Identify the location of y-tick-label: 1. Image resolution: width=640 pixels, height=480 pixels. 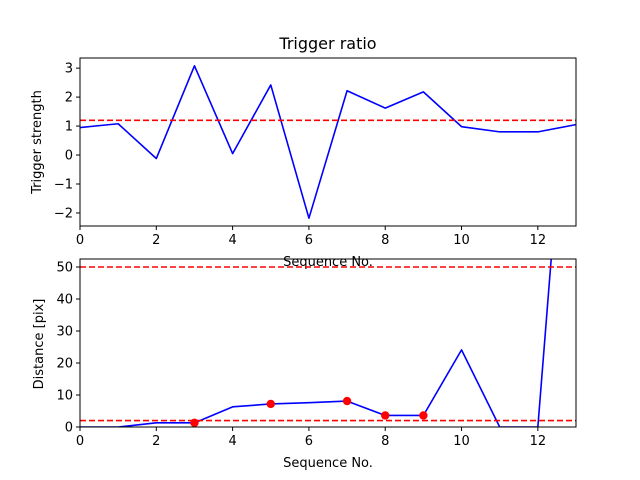
(69, 127).